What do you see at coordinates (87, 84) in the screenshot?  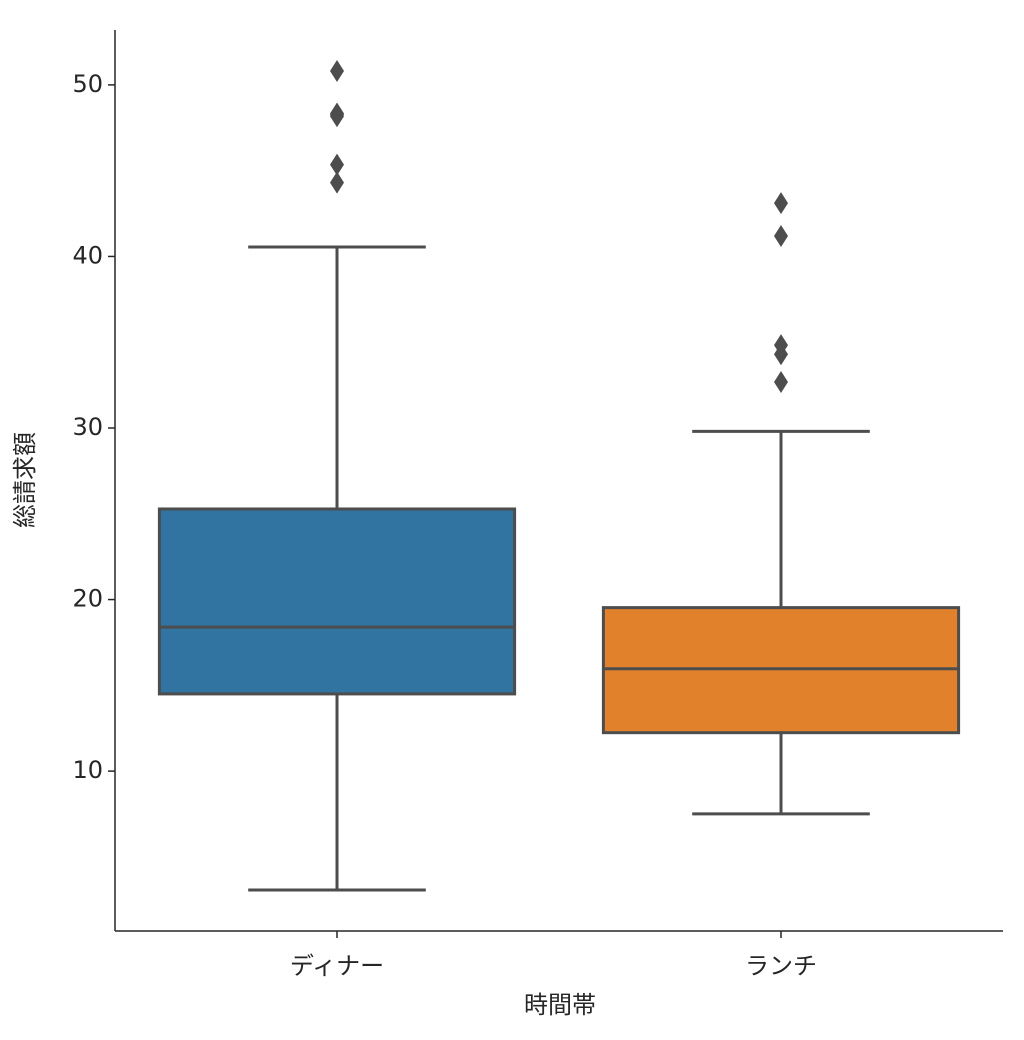 I see `y-tick-label: 50` at bounding box center [87, 84].